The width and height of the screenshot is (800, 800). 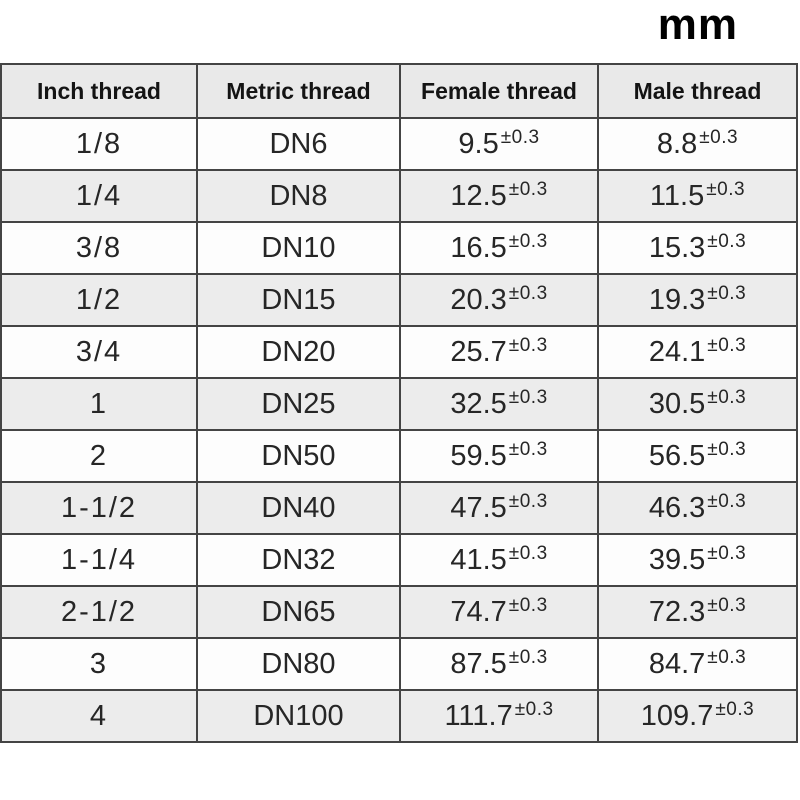 I want to click on inch-thread-cell: 1-1/4, so click(x=99, y=560).